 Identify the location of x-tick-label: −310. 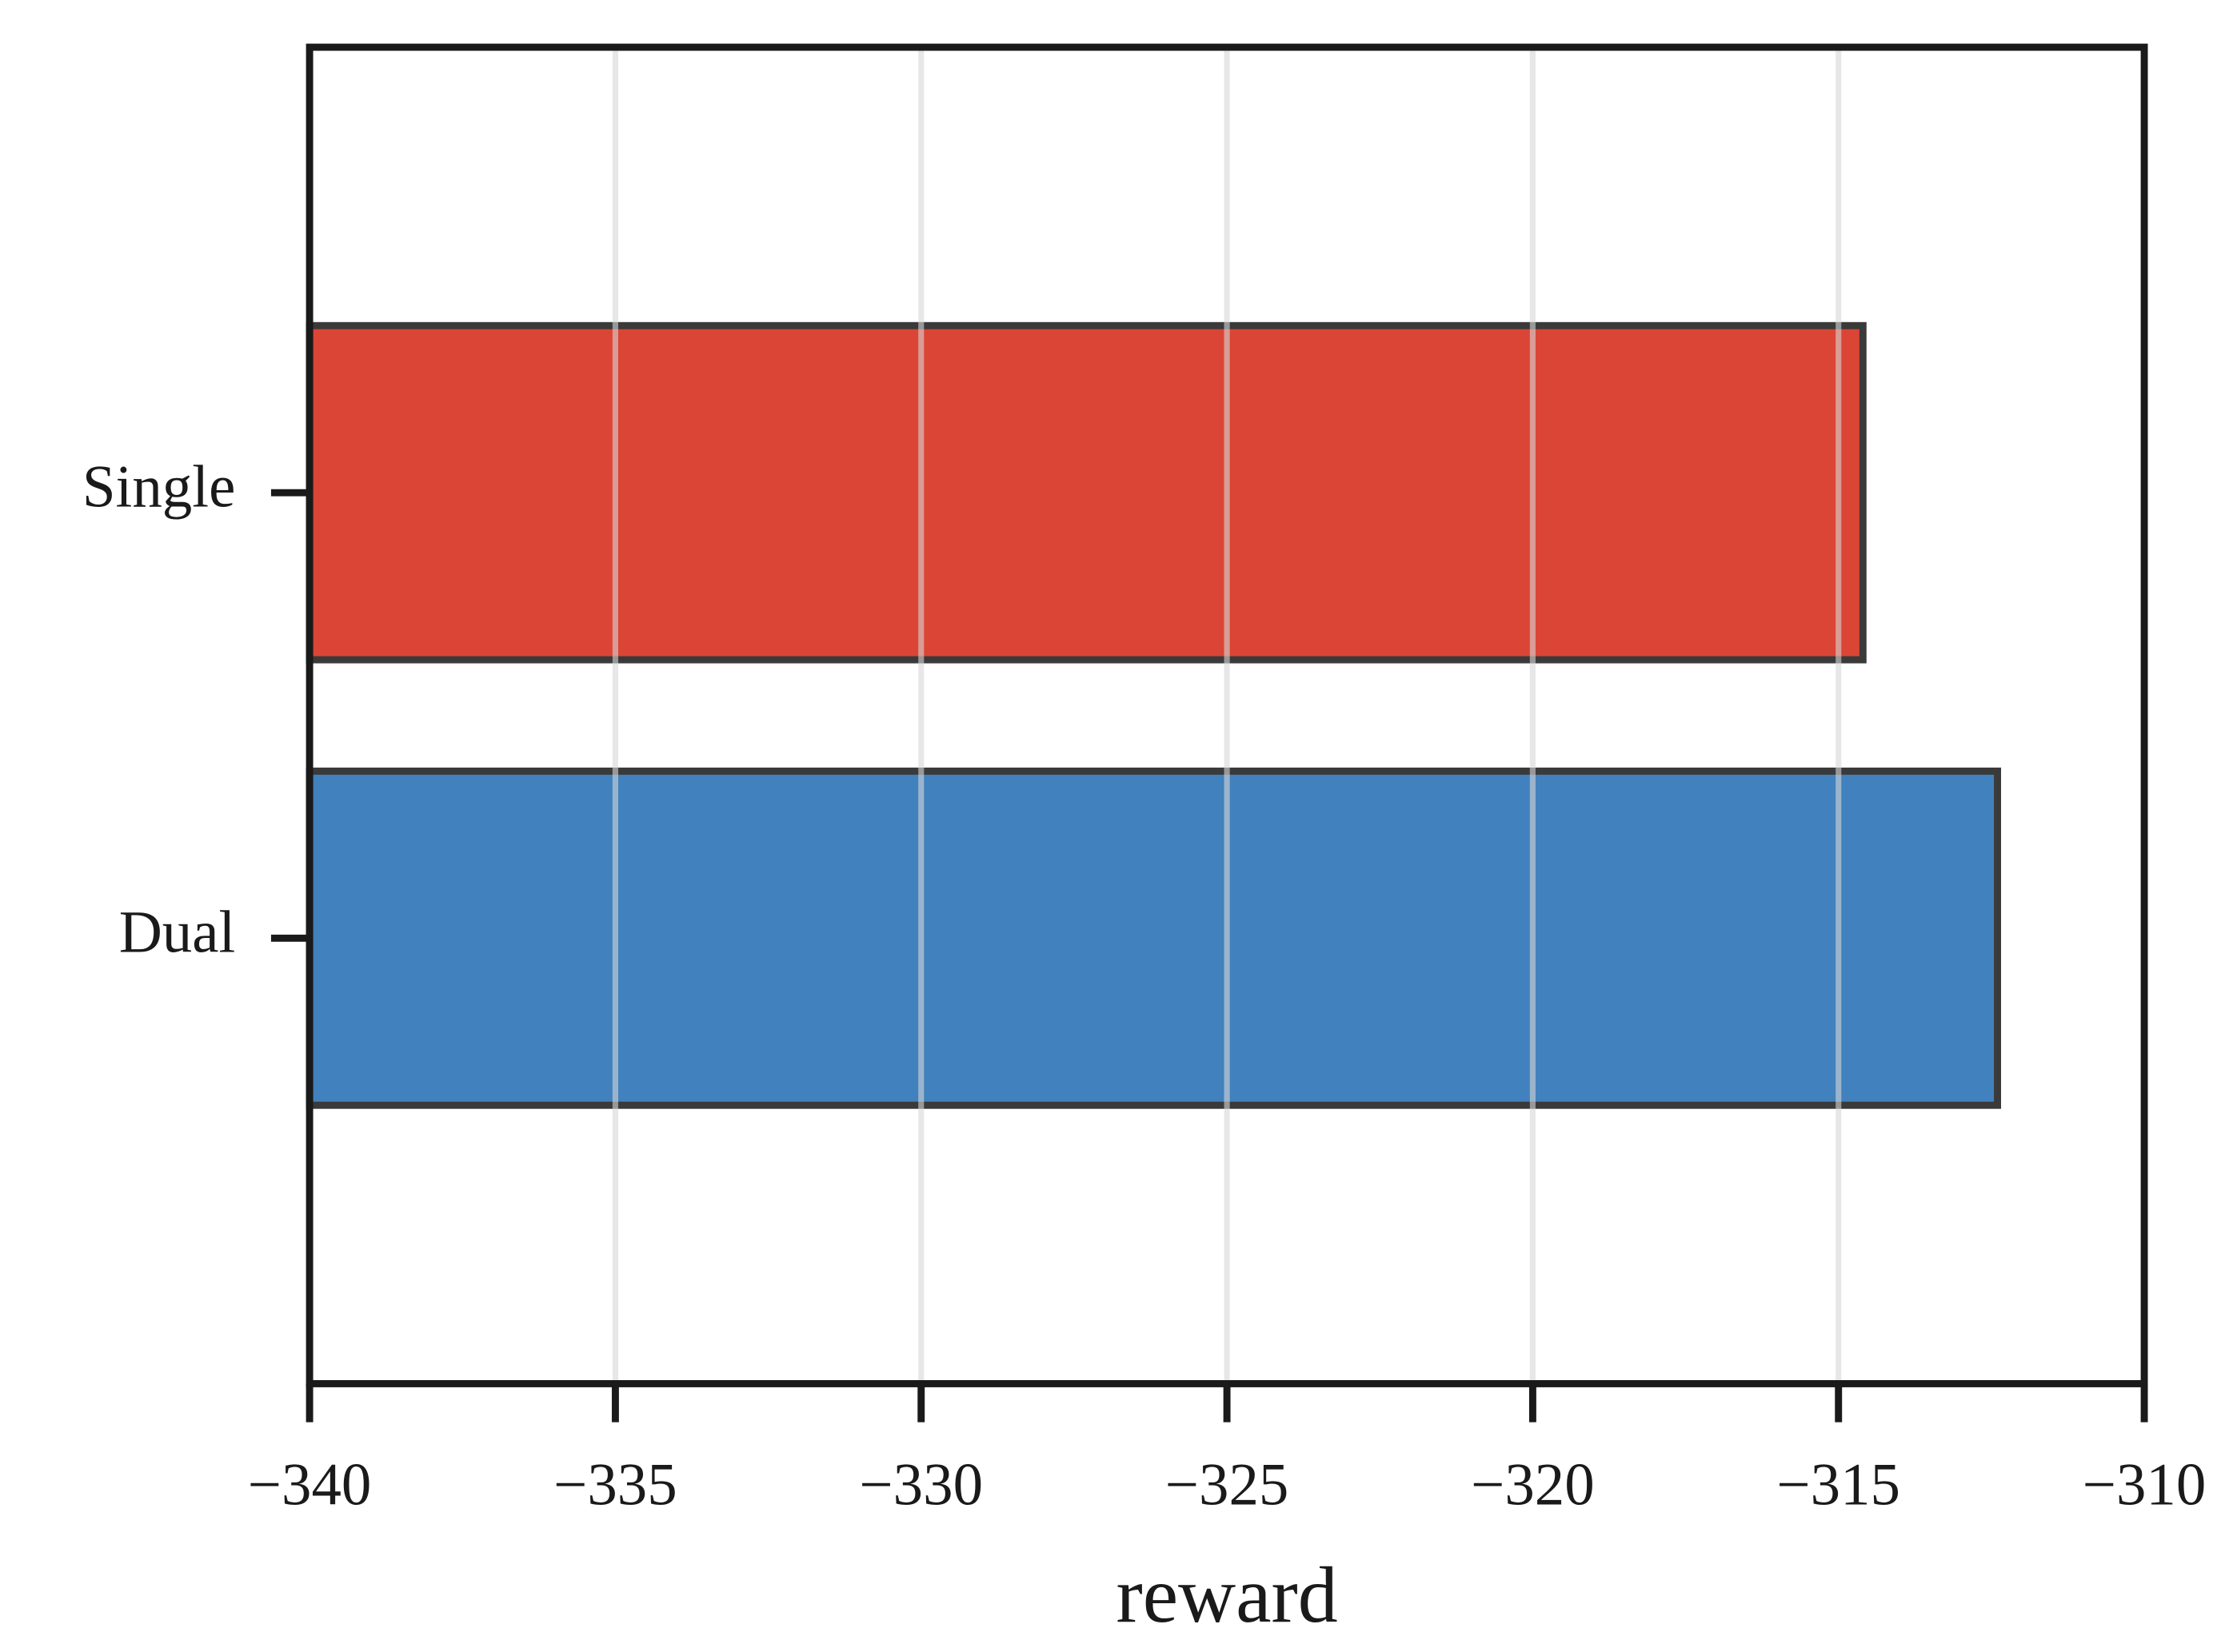
(2145, 1484).